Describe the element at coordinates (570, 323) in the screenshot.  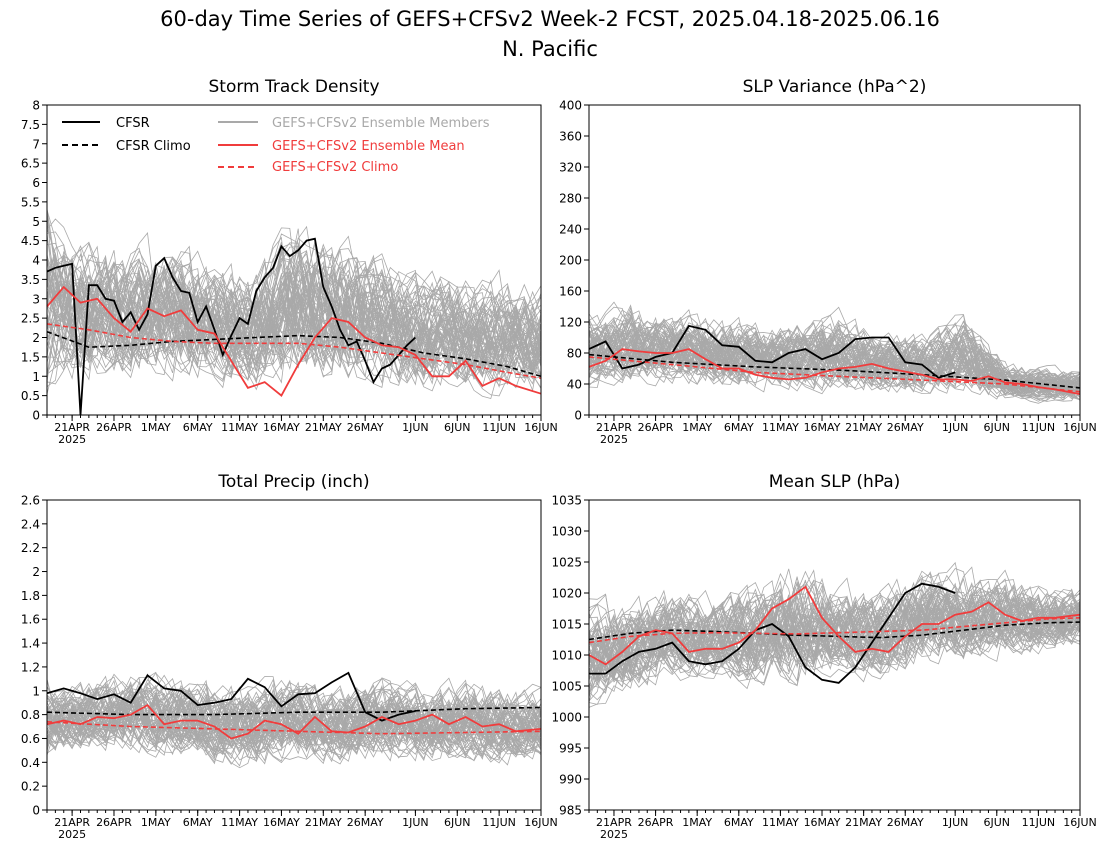
I see `y-tick-label: 120` at that location.